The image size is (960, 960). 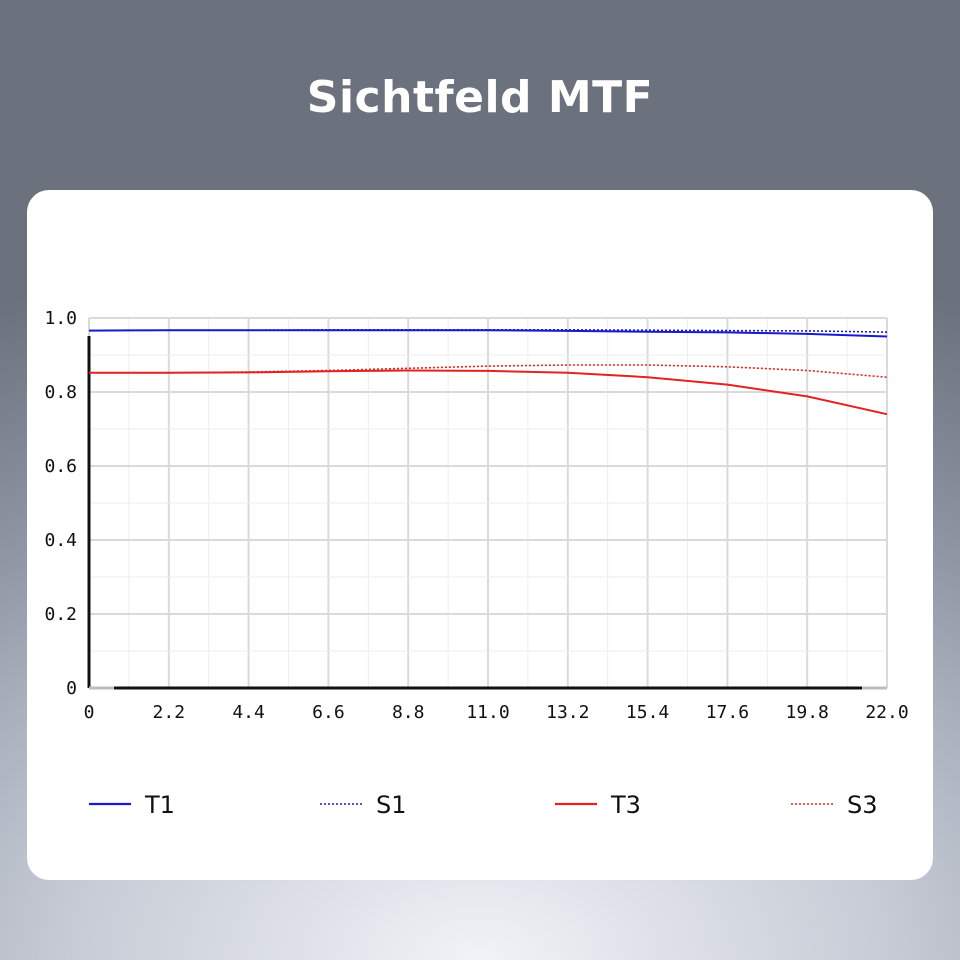 What do you see at coordinates (408, 712) in the screenshot?
I see `x-tick-label: 8.8` at bounding box center [408, 712].